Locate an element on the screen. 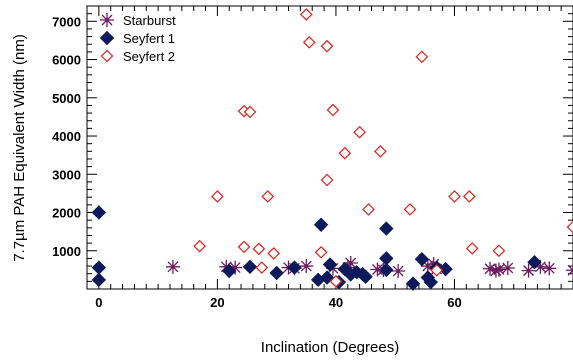 Image resolution: width=573 pixels, height=363 pixels. legend-label: Seyfert 2 is located at coordinates (149, 56).